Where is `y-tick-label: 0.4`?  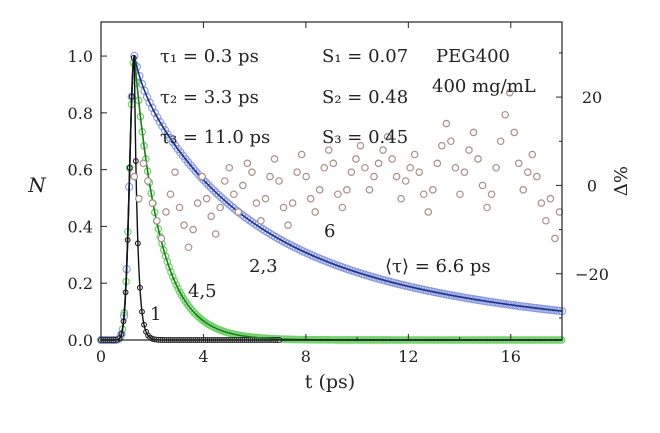
y-tick-label: 0.4 is located at coordinates (80, 226).